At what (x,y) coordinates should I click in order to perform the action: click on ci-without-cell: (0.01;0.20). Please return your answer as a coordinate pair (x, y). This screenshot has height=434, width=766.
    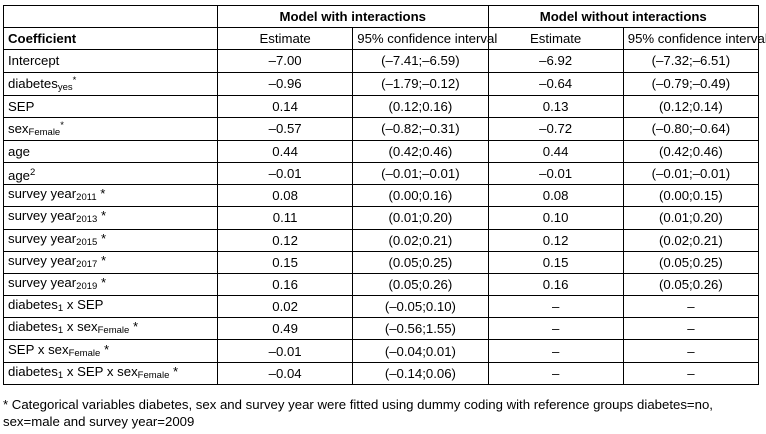
    Looking at the image, I should click on (691, 218).